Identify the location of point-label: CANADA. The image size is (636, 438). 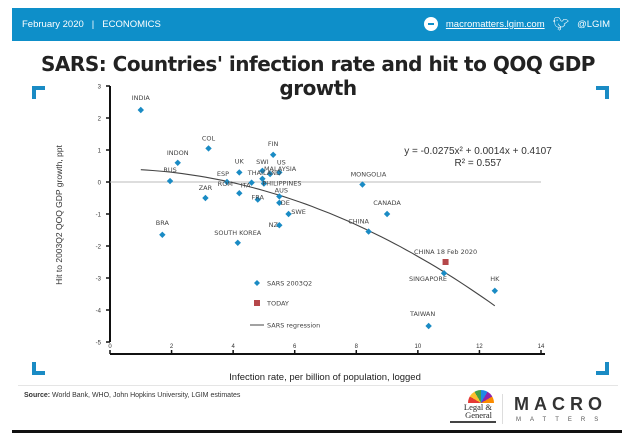
(387, 203).